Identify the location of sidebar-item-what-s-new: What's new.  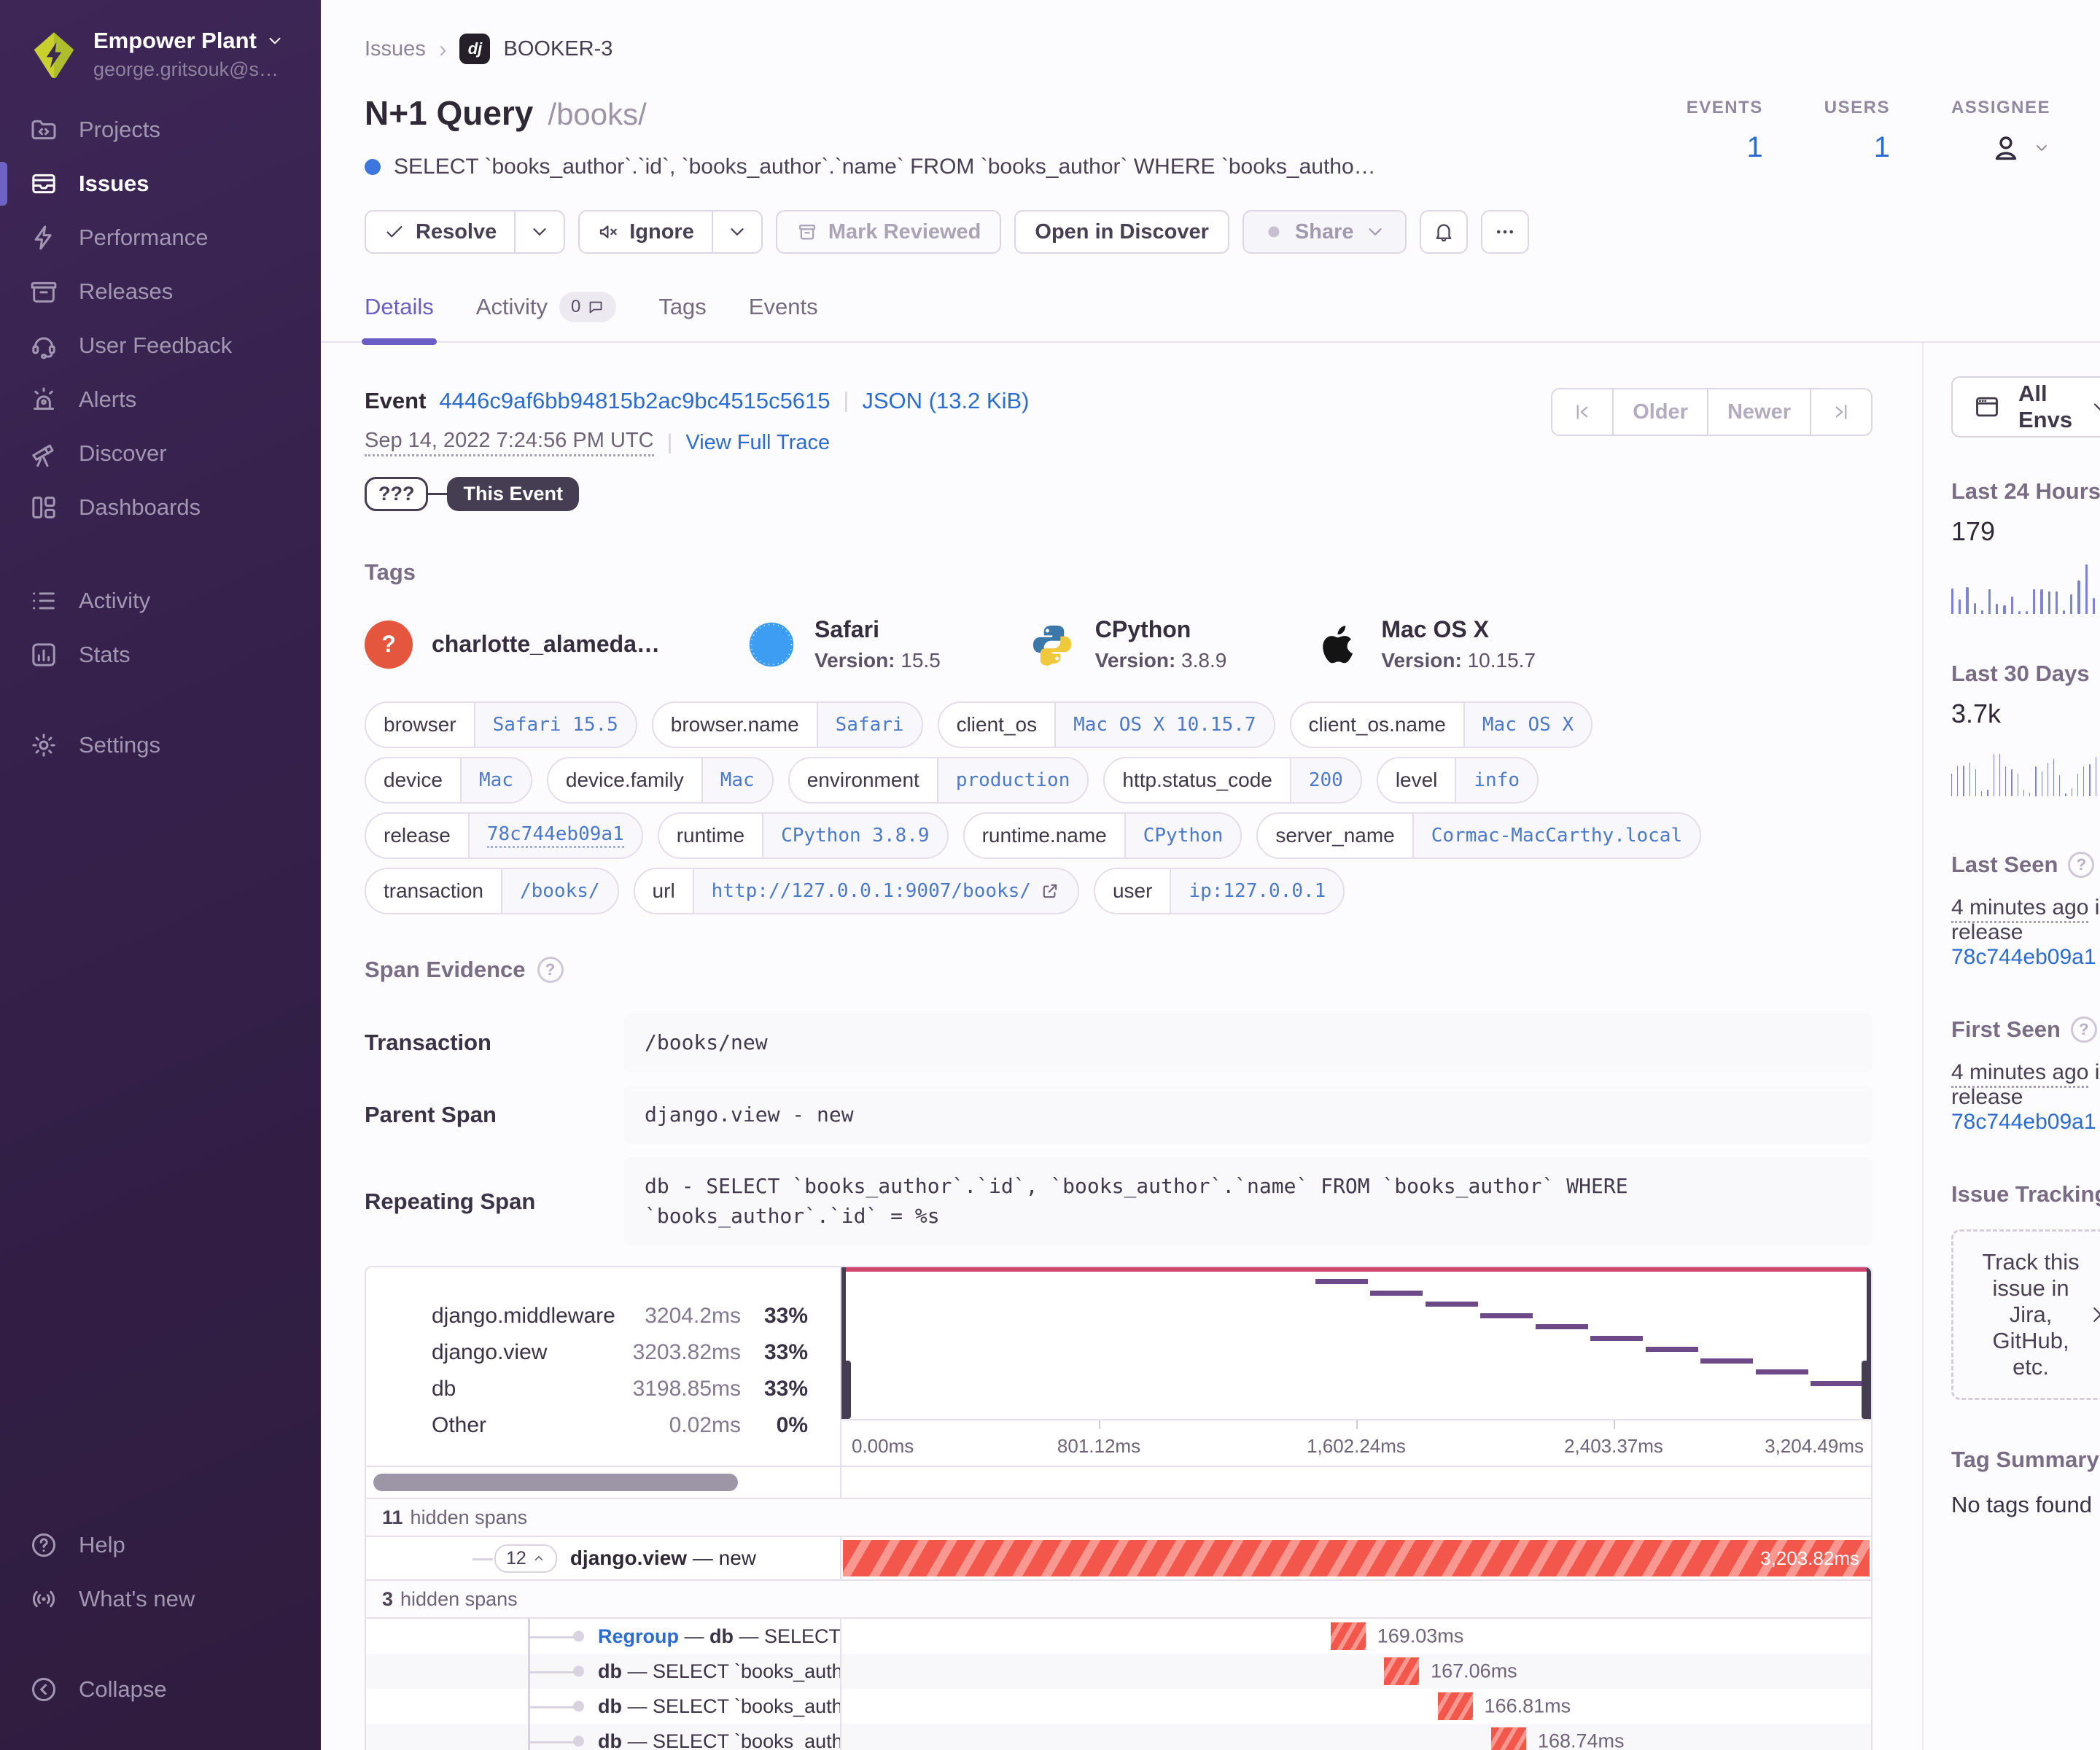
(160, 1599).